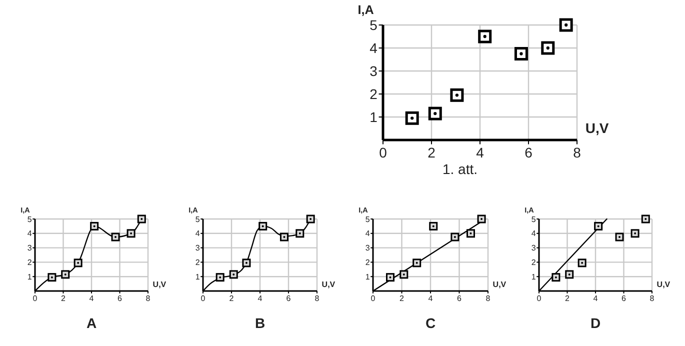 Image resolution: width=685 pixels, height=346 pixels. Describe the element at coordinates (366, 9) in the screenshot. I see `y-axis-title: I,A` at that location.